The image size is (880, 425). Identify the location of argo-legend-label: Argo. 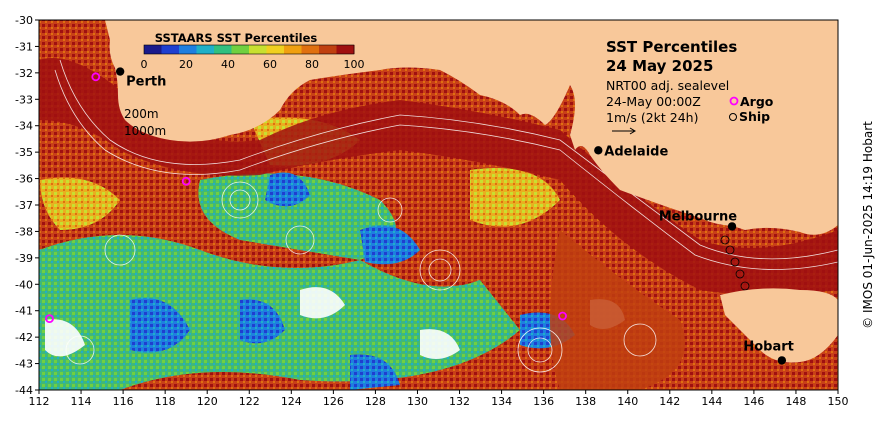
(757, 101).